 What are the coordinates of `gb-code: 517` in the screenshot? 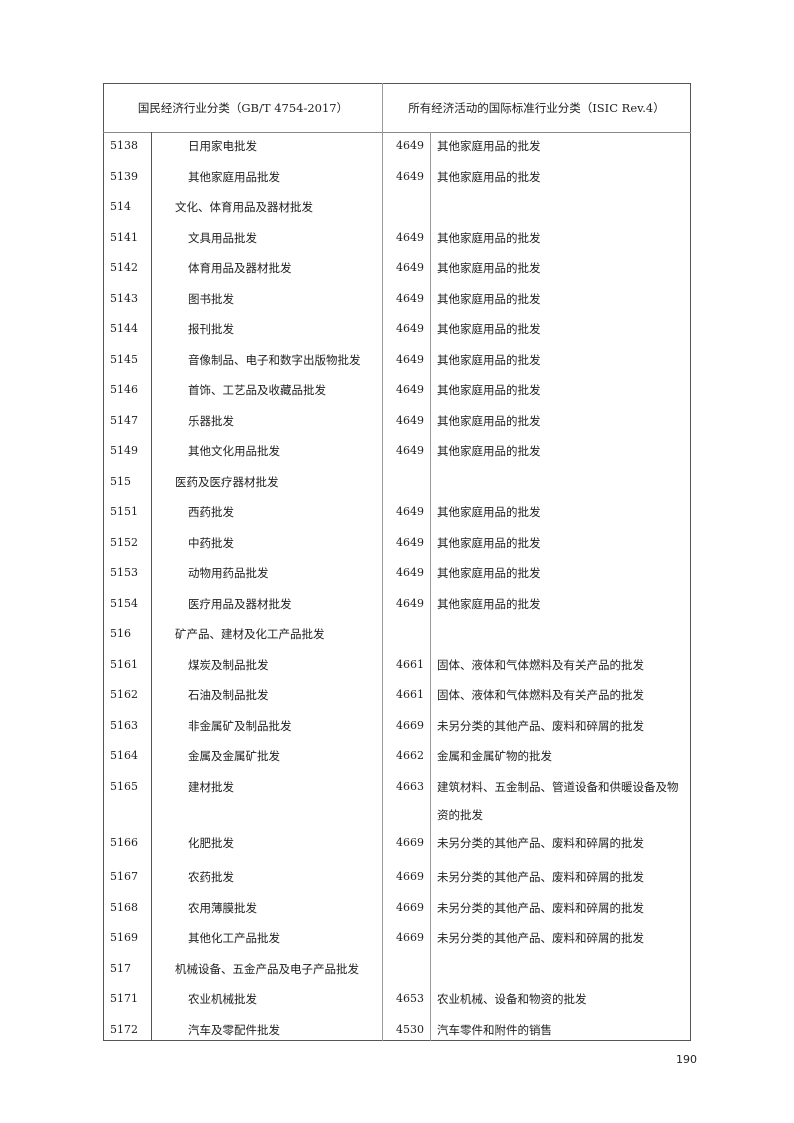 It's located at (120, 968).